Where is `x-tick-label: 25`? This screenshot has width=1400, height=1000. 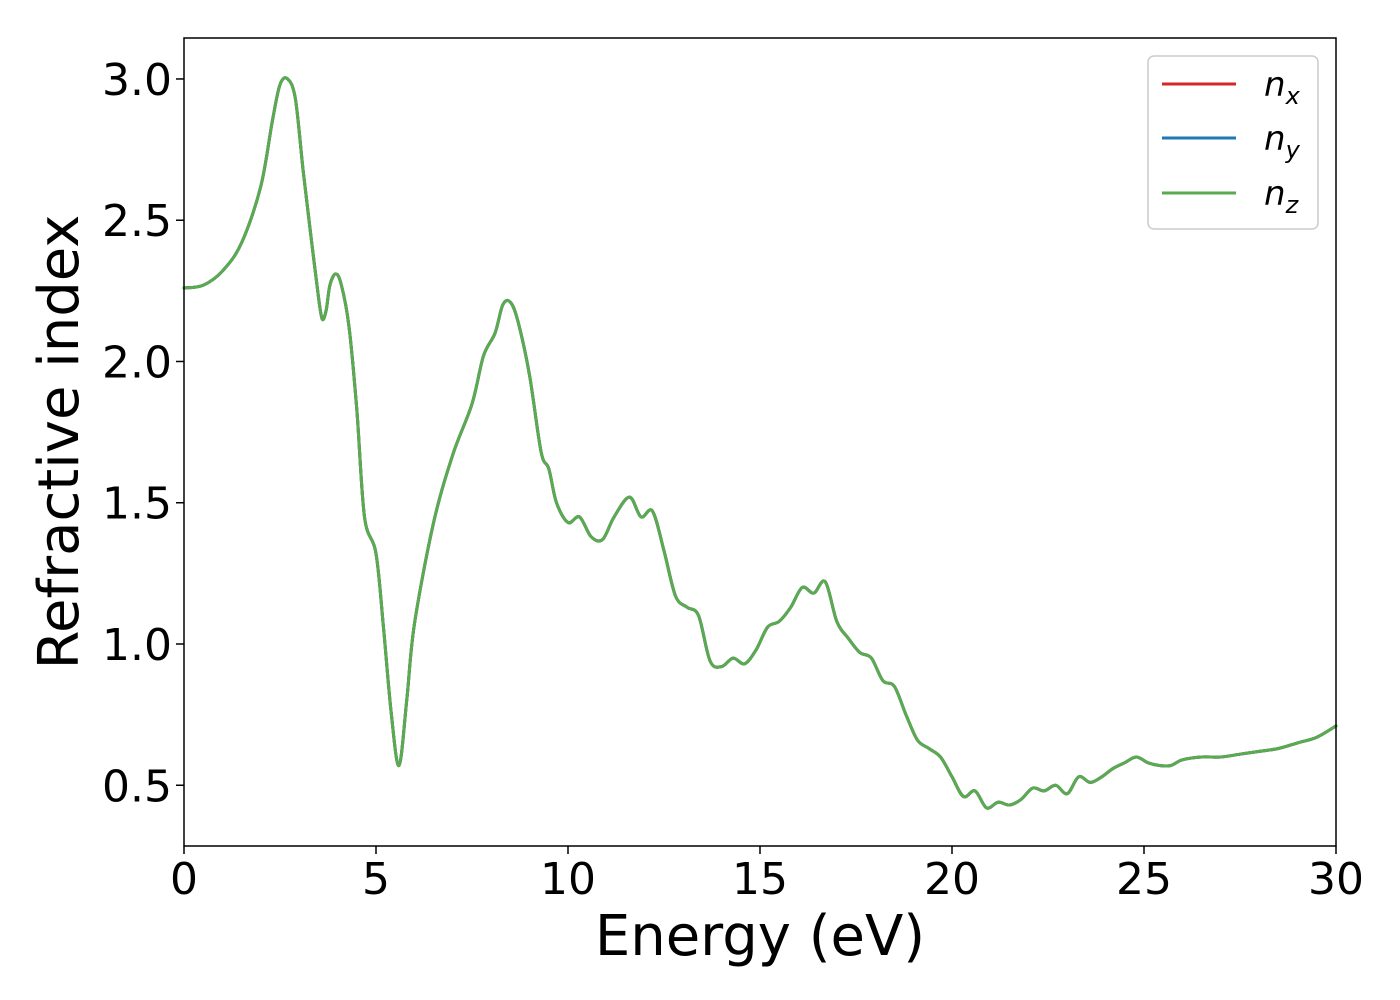 x-tick-label: 25 is located at coordinates (1144, 879).